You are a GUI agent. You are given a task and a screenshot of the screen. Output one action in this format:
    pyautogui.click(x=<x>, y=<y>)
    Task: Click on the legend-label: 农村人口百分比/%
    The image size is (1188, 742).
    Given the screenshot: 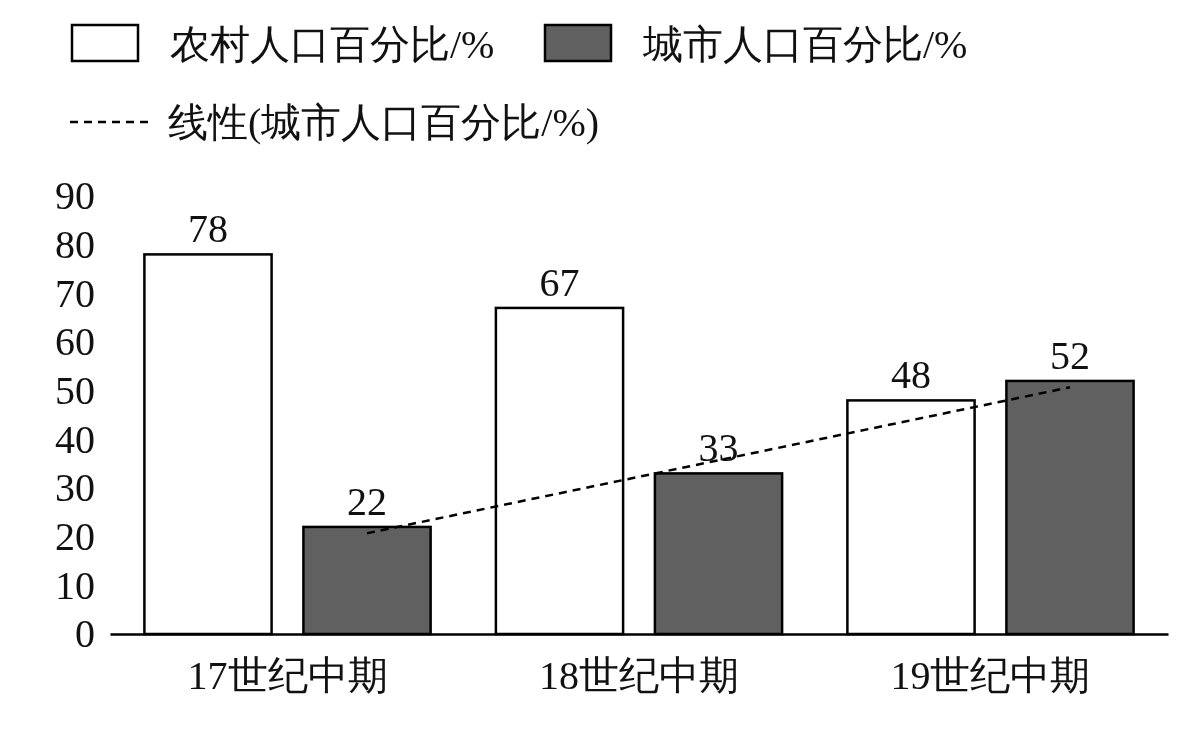 What is the action you would take?
    pyautogui.click(x=332, y=44)
    